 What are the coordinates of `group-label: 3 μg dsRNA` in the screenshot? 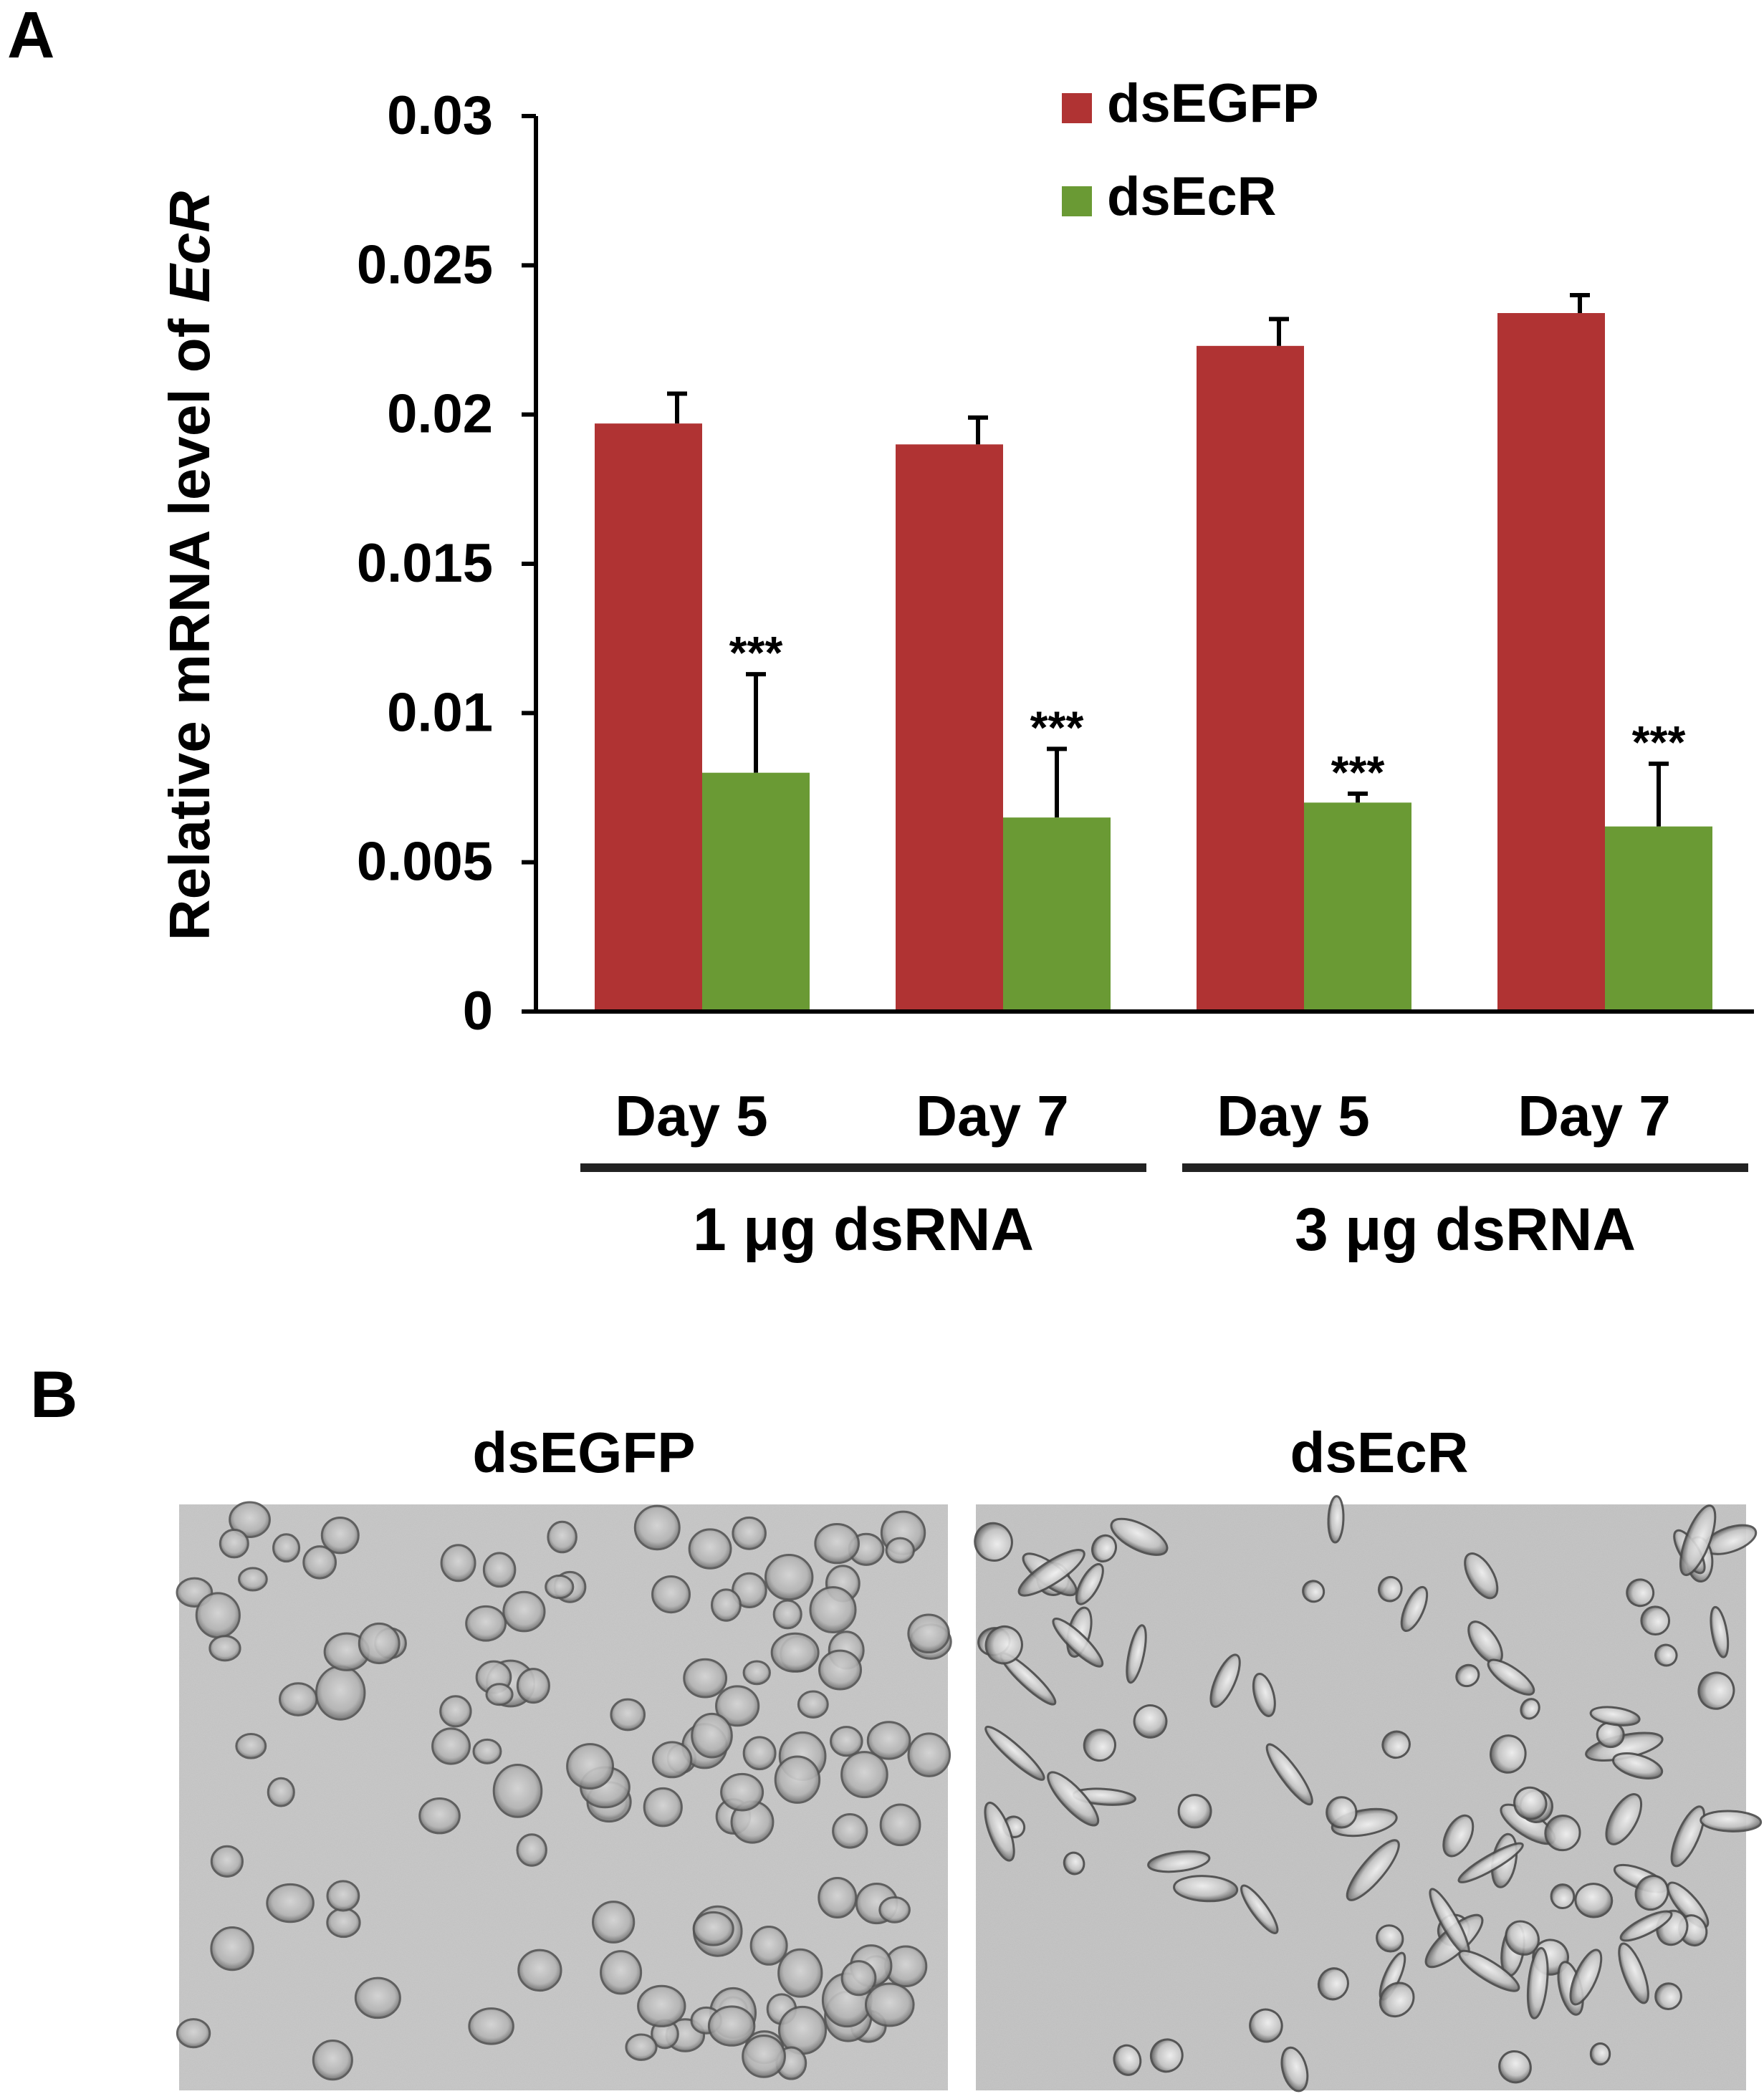 It's located at (1465, 1230).